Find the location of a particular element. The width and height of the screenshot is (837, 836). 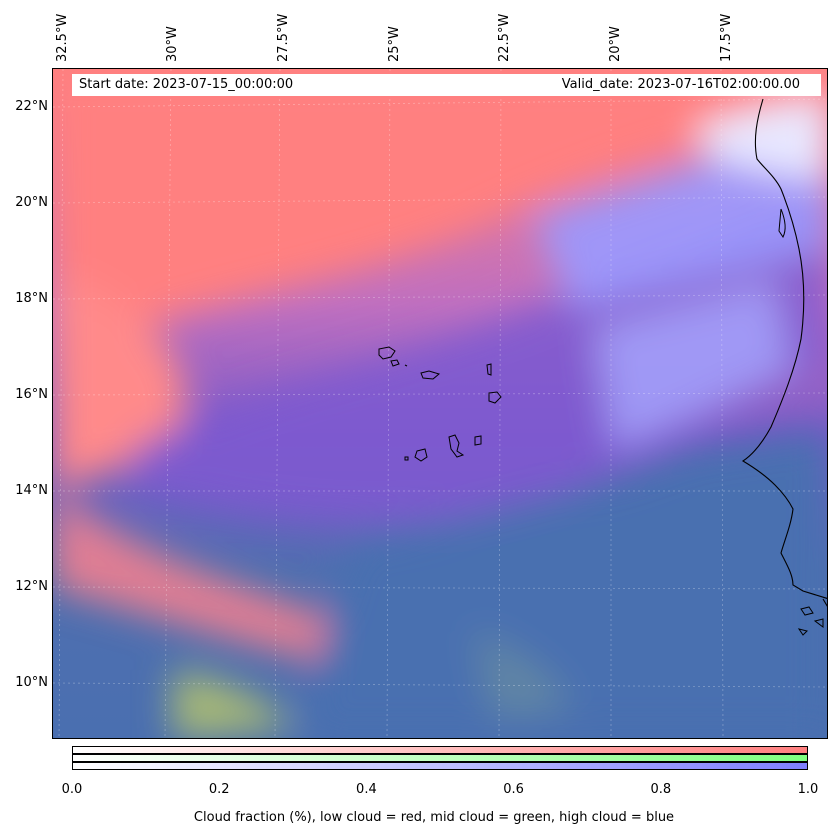

longitude-label: 30°W is located at coordinates (172, 44).